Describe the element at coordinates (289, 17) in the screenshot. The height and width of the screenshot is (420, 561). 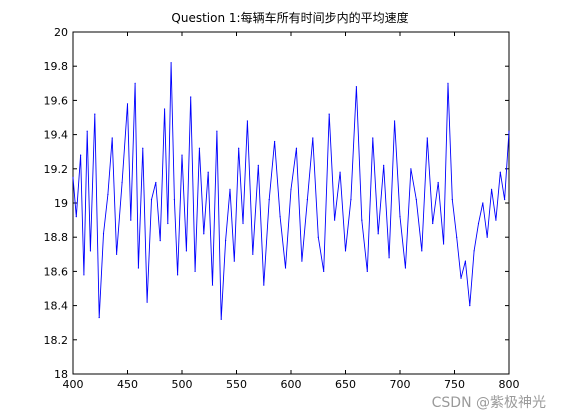
I see `chart-title: Question 1:每辆车所有时间步内的平均速度` at that location.